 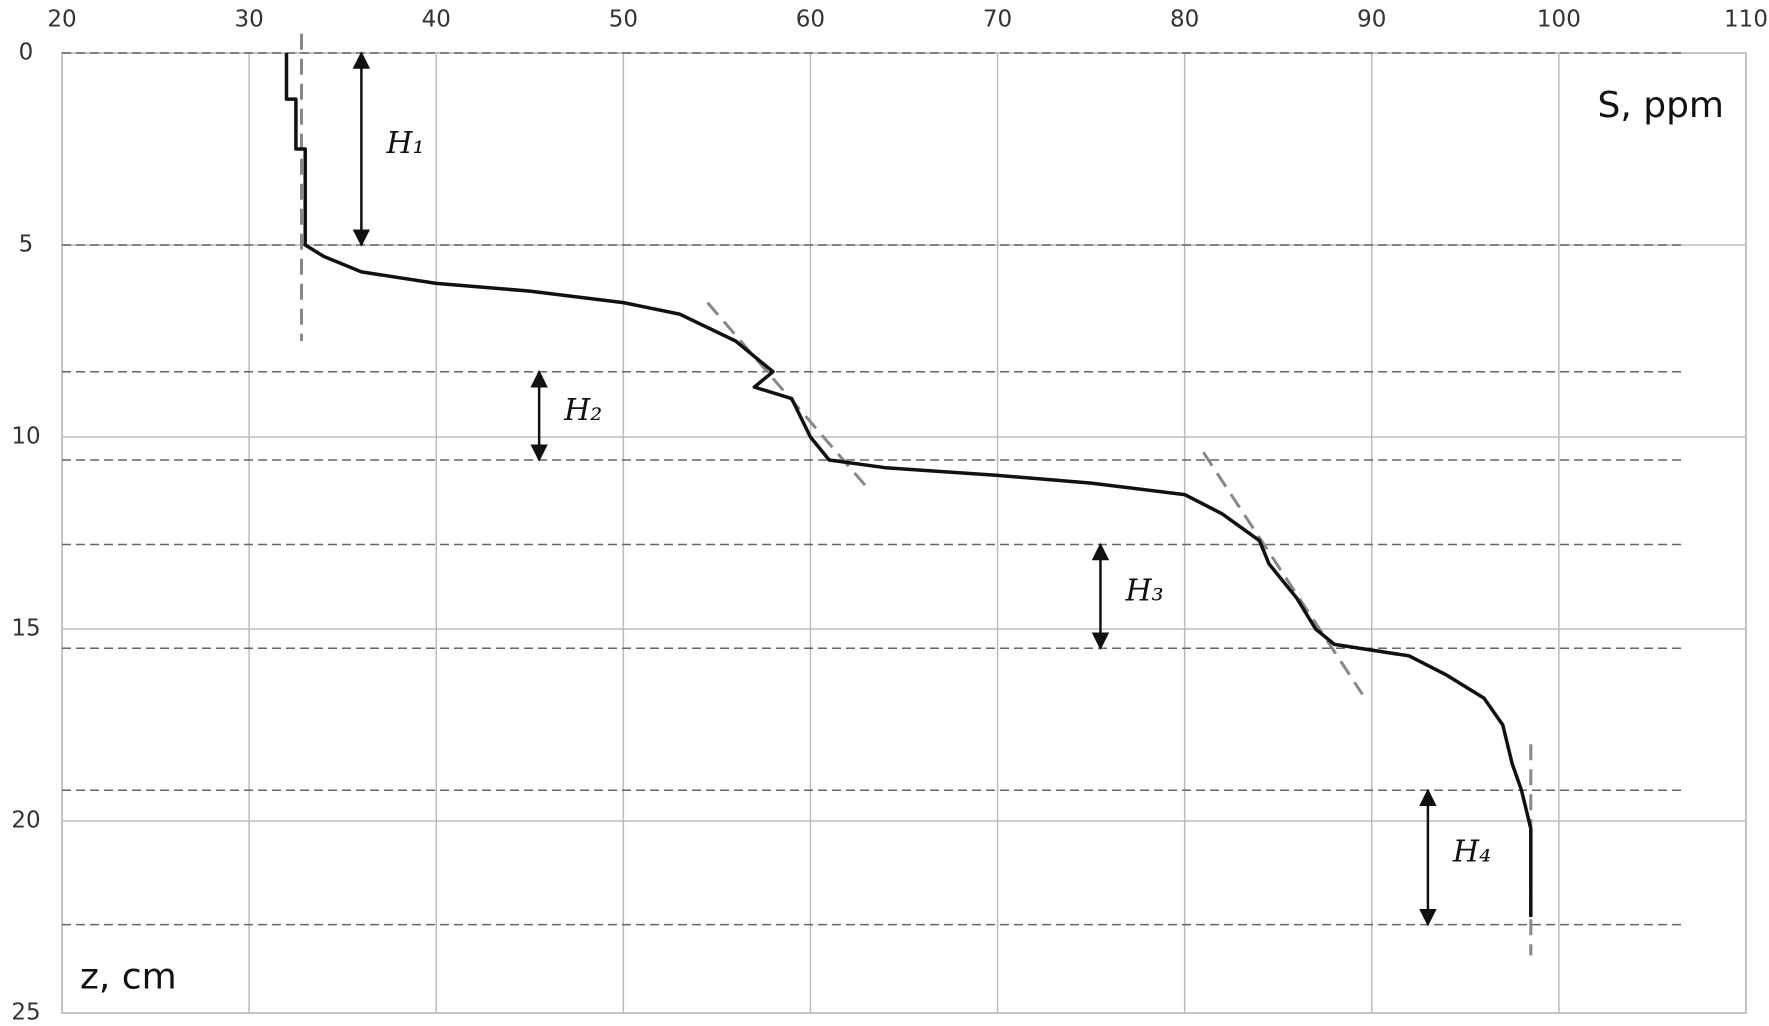 What do you see at coordinates (25, 629) in the screenshot?
I see `y-tick-label: 15` at bounding box center [25, 629].